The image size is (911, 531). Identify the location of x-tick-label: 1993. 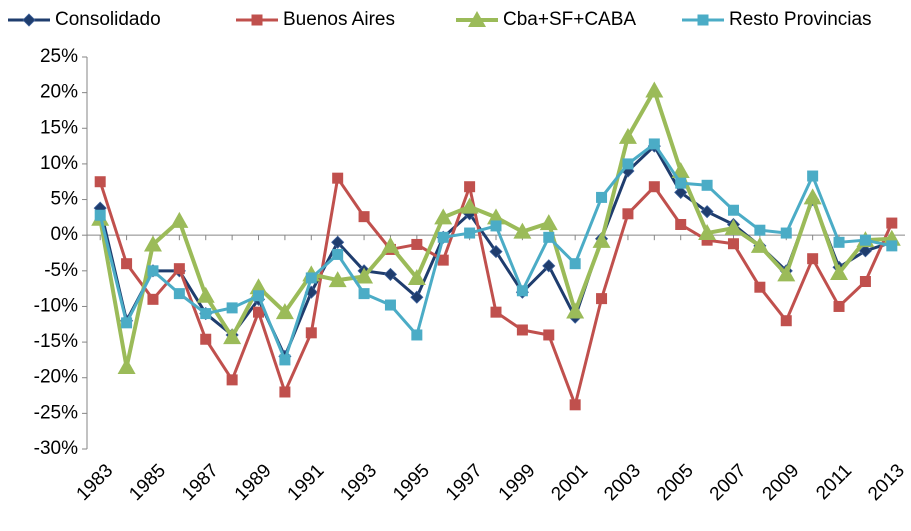
(358, 482).